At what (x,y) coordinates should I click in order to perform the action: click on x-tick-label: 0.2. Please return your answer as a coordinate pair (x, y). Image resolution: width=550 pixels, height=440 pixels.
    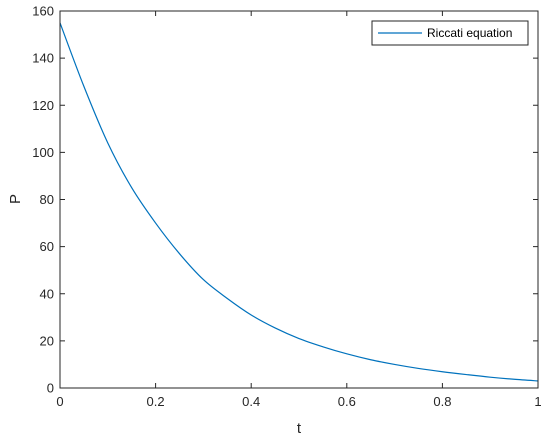
    Looking at the image, I should click on (156, 401).